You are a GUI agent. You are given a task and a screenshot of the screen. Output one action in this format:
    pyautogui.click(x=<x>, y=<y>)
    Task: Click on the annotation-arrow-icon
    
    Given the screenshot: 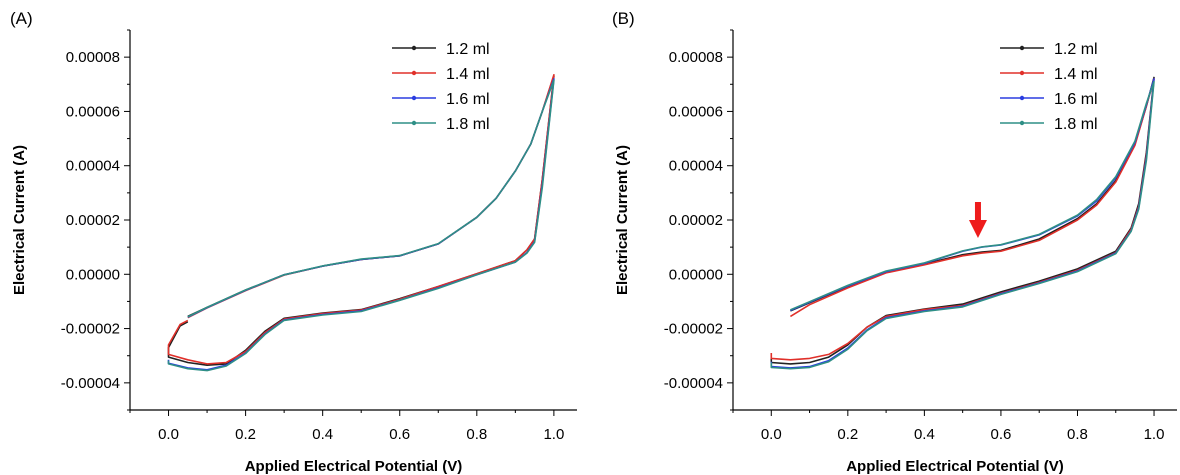 What is the action you would take?
    pyautogui.click(x=977, y=220)
    